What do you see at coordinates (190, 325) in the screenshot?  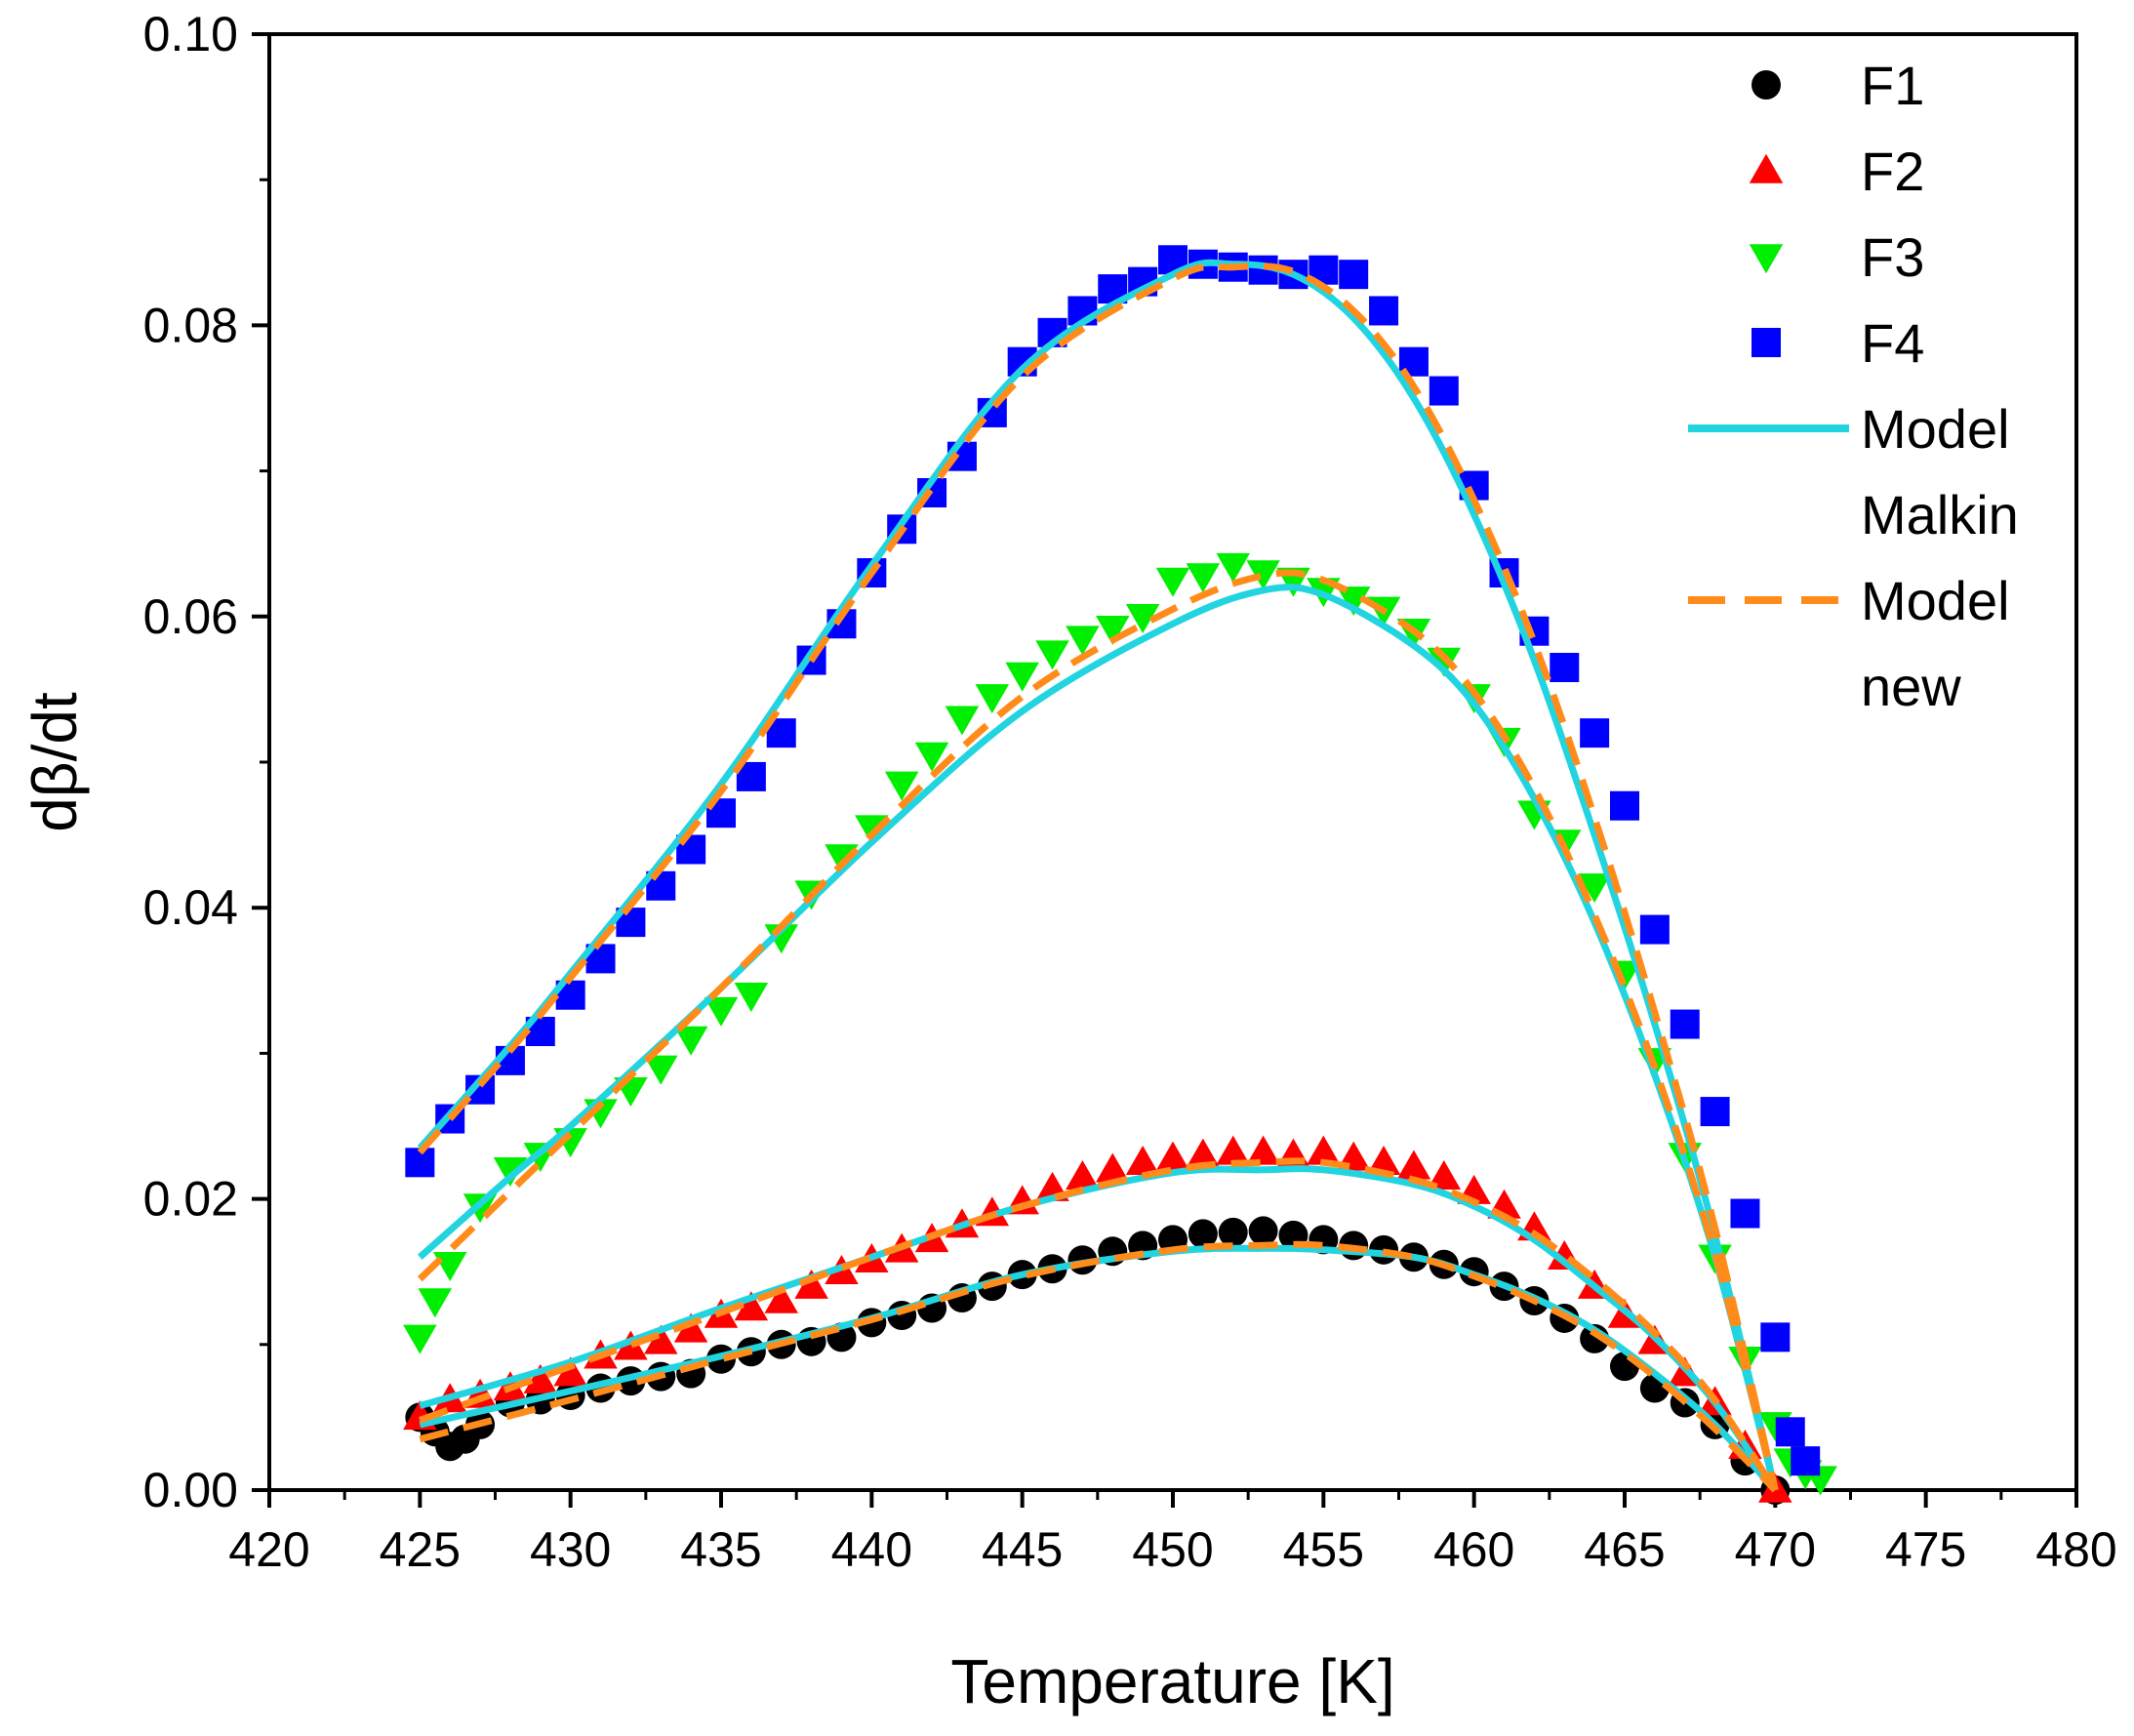 I see `y-tick-label: 0.08` at bounding box center [190, 325].